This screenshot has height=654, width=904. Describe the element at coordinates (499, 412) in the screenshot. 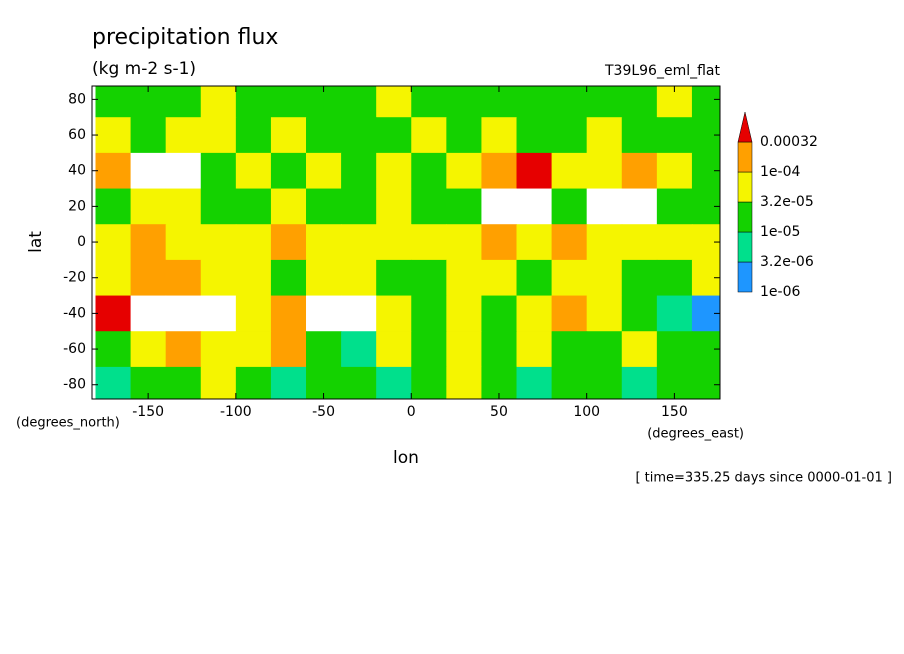

I see `x-tick-label: 50` at that location.